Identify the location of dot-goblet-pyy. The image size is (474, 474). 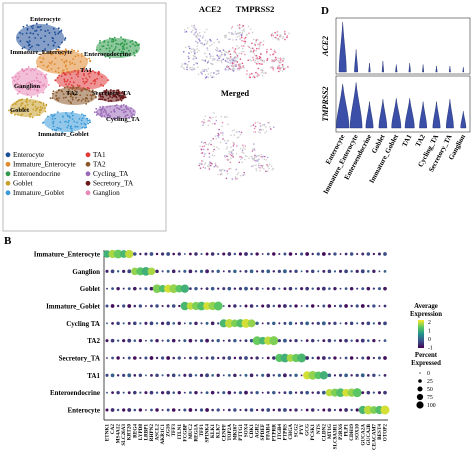
(302, 289).